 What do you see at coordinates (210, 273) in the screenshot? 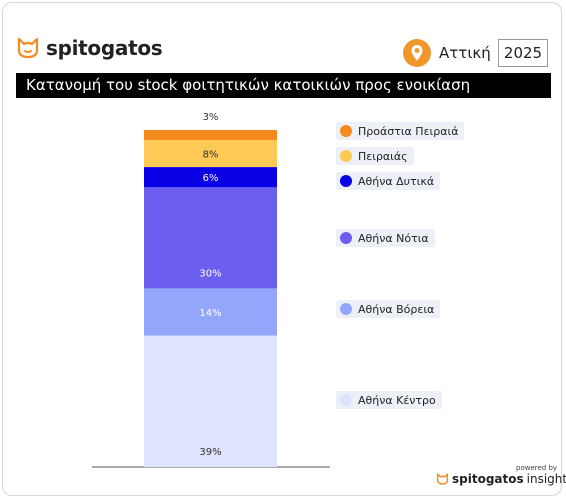
I see `data-label-2: 30%` at bounding box center [210, 273].